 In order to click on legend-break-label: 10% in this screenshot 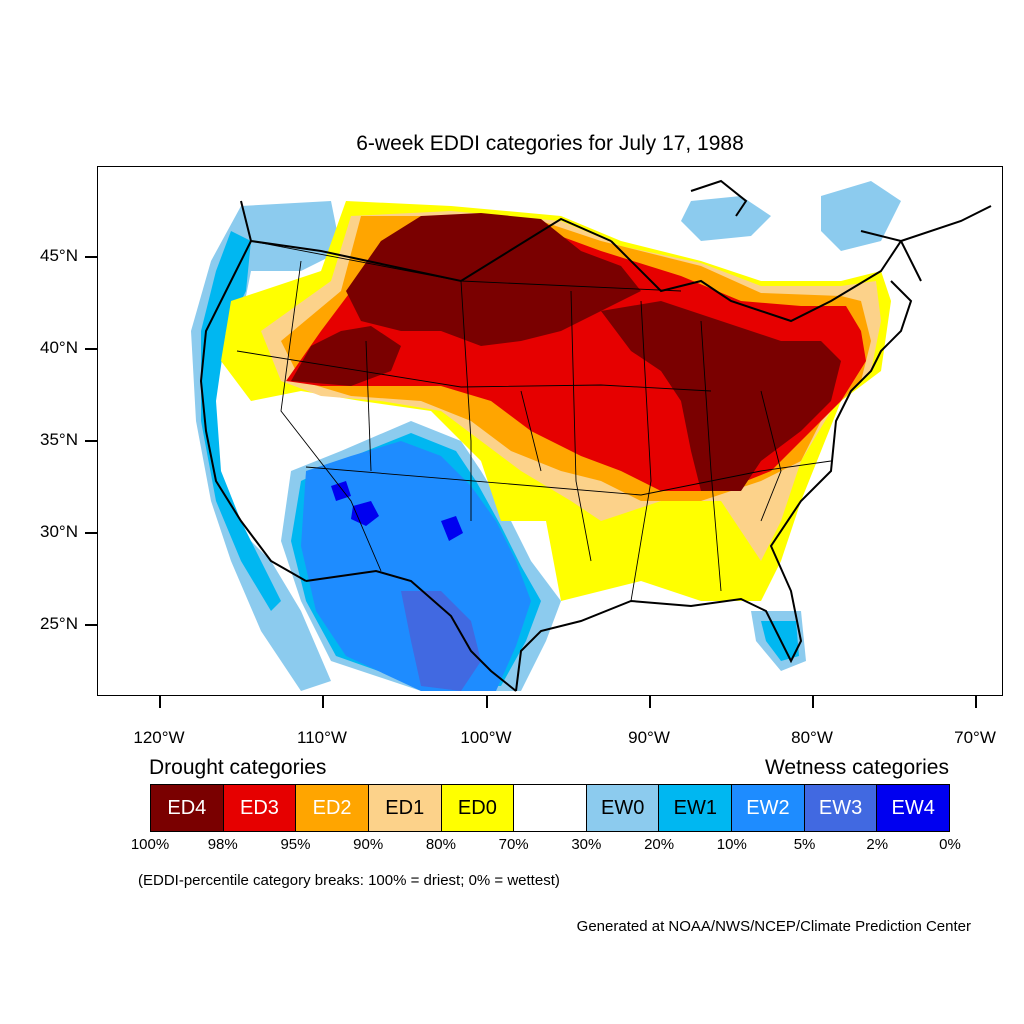, I will do `click(731, 844)`.